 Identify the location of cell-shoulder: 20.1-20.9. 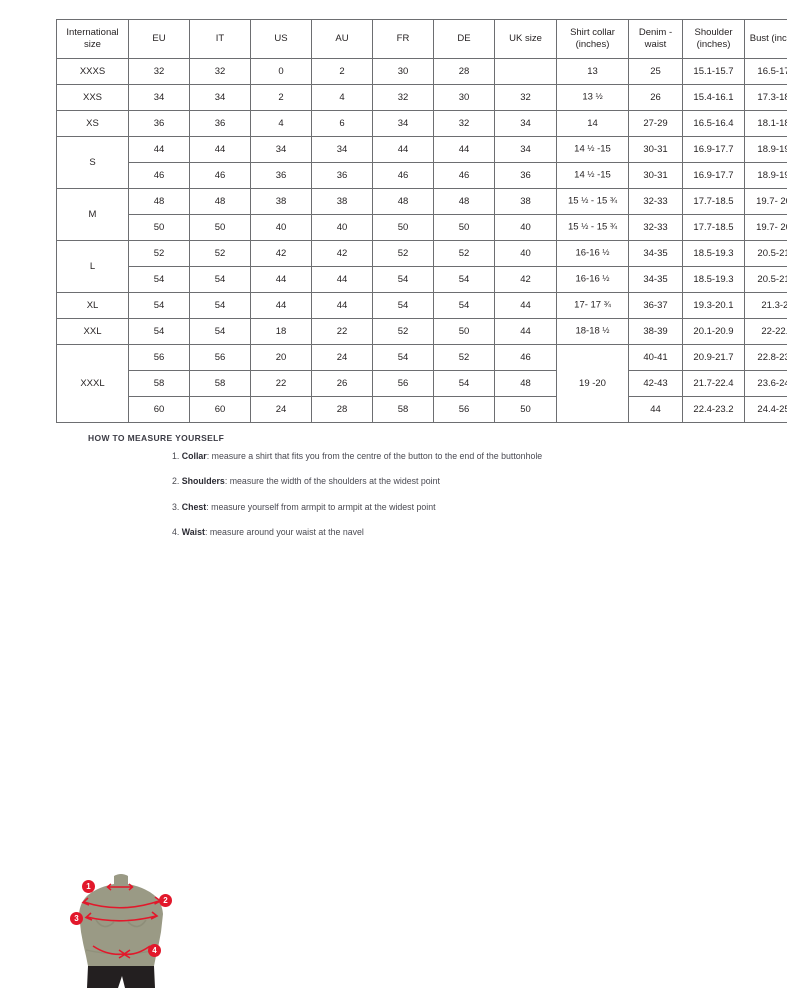
(714, 332).